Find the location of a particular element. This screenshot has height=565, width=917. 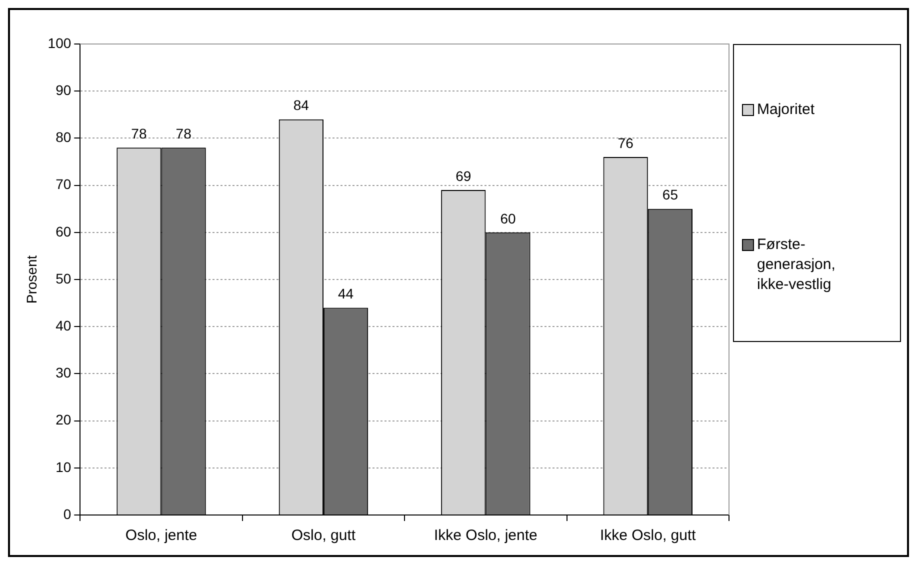

data-label: 44 is located at coordinates (346, 294).